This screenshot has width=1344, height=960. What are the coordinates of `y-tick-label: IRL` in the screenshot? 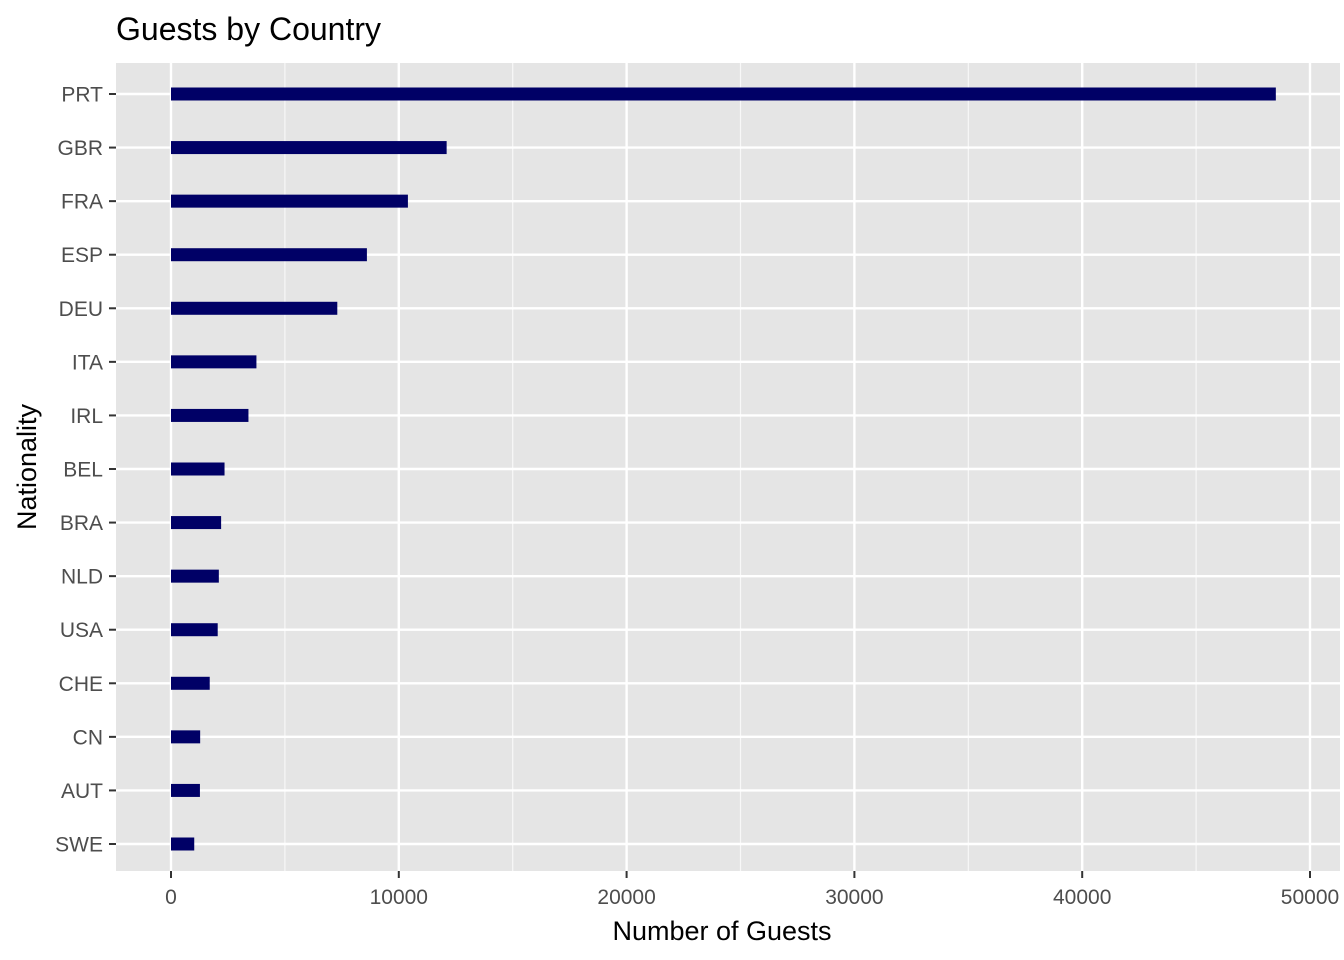 It's located at (86, 416).